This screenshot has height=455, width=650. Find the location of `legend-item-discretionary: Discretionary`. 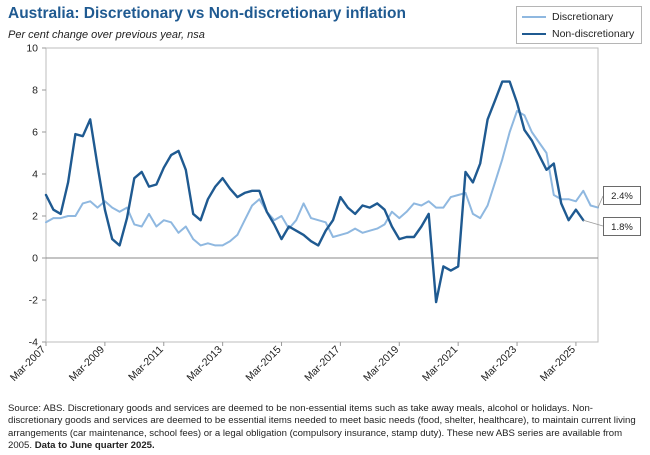

legend-item-discretionary: Discretionary is located at coordinates (567, 17).